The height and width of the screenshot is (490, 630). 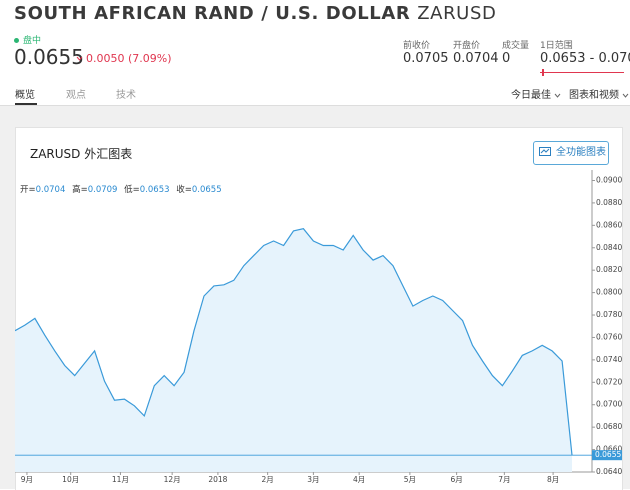 What do you see at coordinates (410, 479) in the screenshot?
I see `x-tick-label: 5月` at bounding box center [410, 479].